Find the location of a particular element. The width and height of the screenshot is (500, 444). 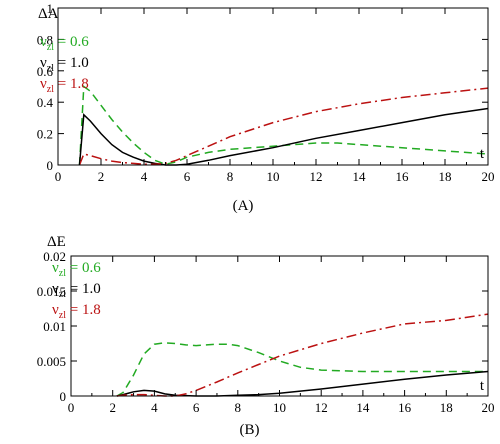

x-tick-label-0-4: 8 is located at coordinates (230, 176).